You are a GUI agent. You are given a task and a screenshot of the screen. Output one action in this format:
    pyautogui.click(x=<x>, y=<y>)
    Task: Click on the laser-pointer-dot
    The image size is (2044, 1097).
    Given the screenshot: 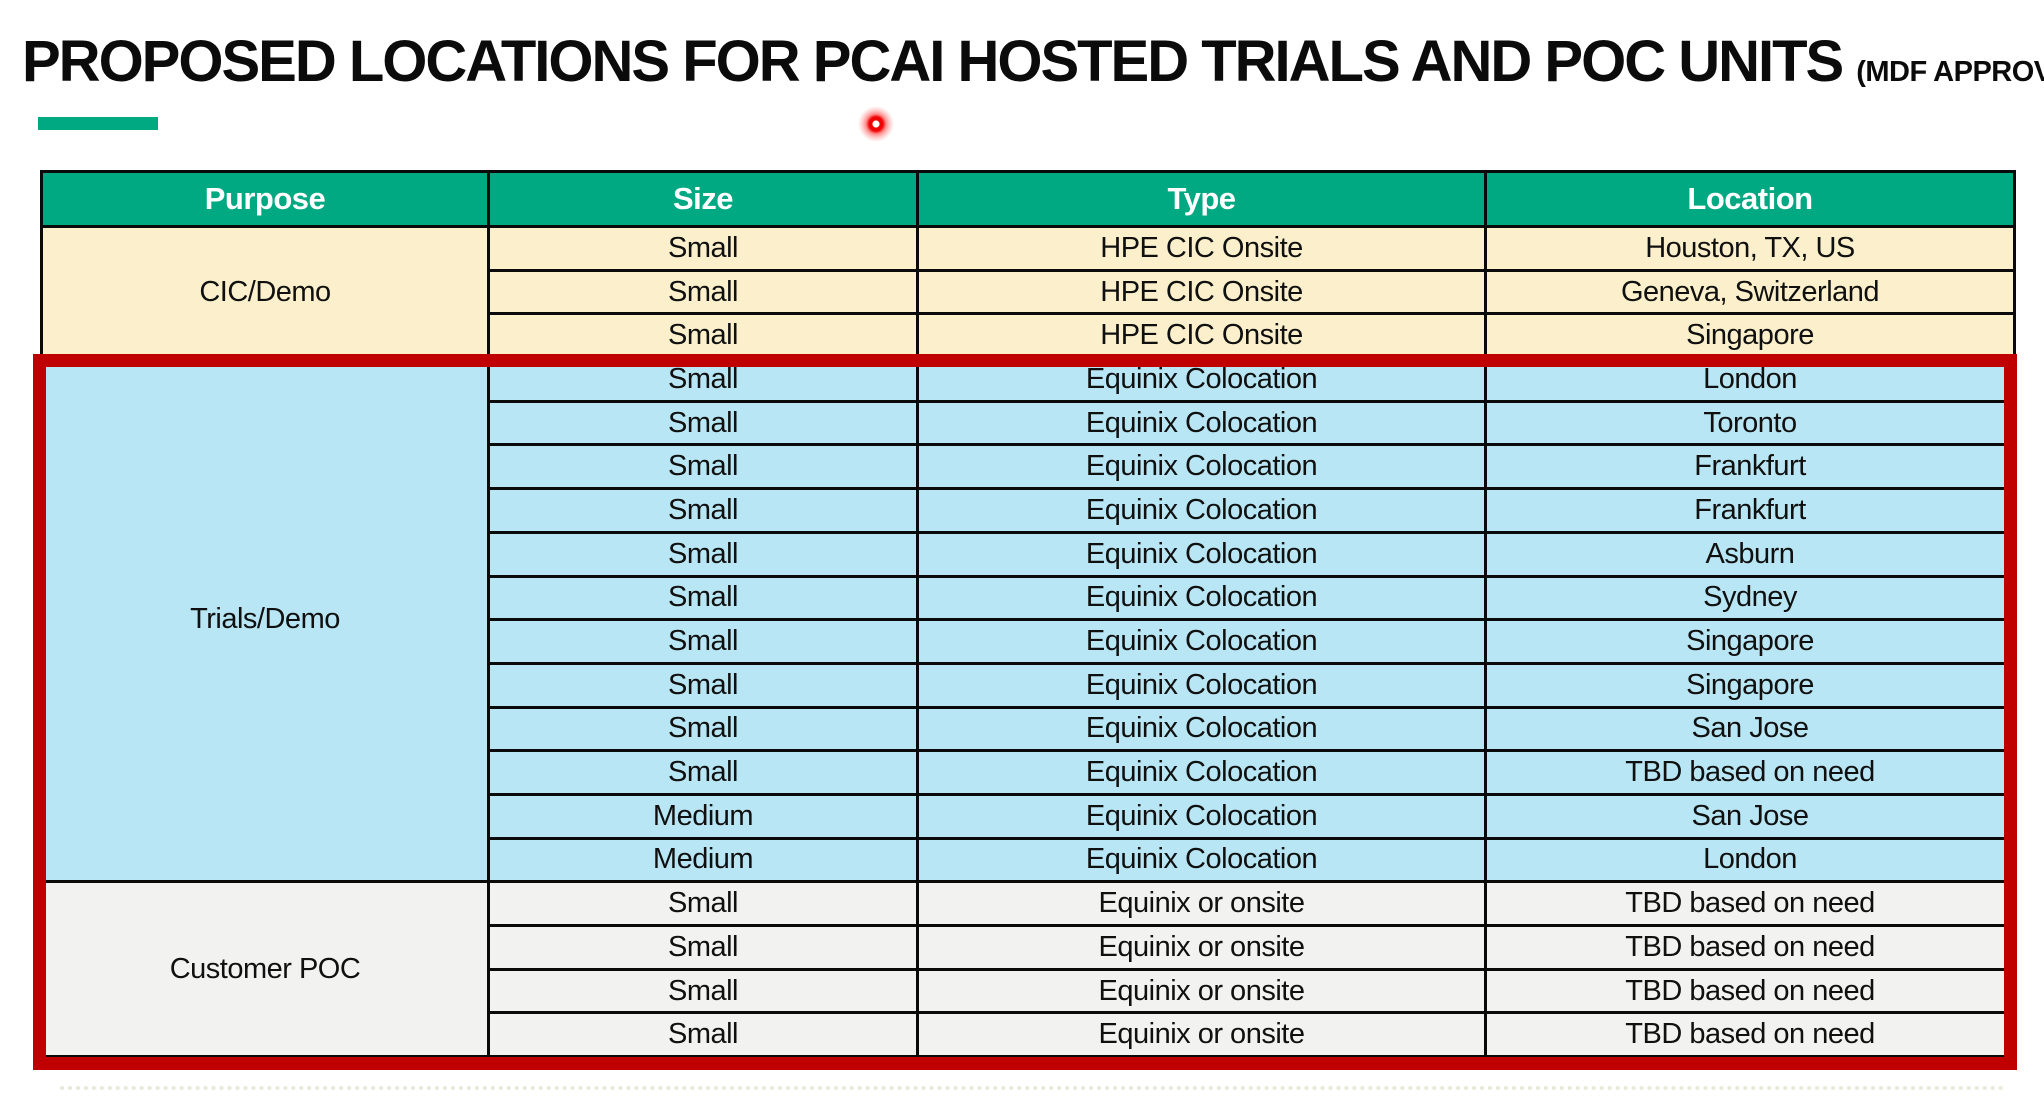 What is the action you would take?
    pyautogui.click(x=876, y=124)
    